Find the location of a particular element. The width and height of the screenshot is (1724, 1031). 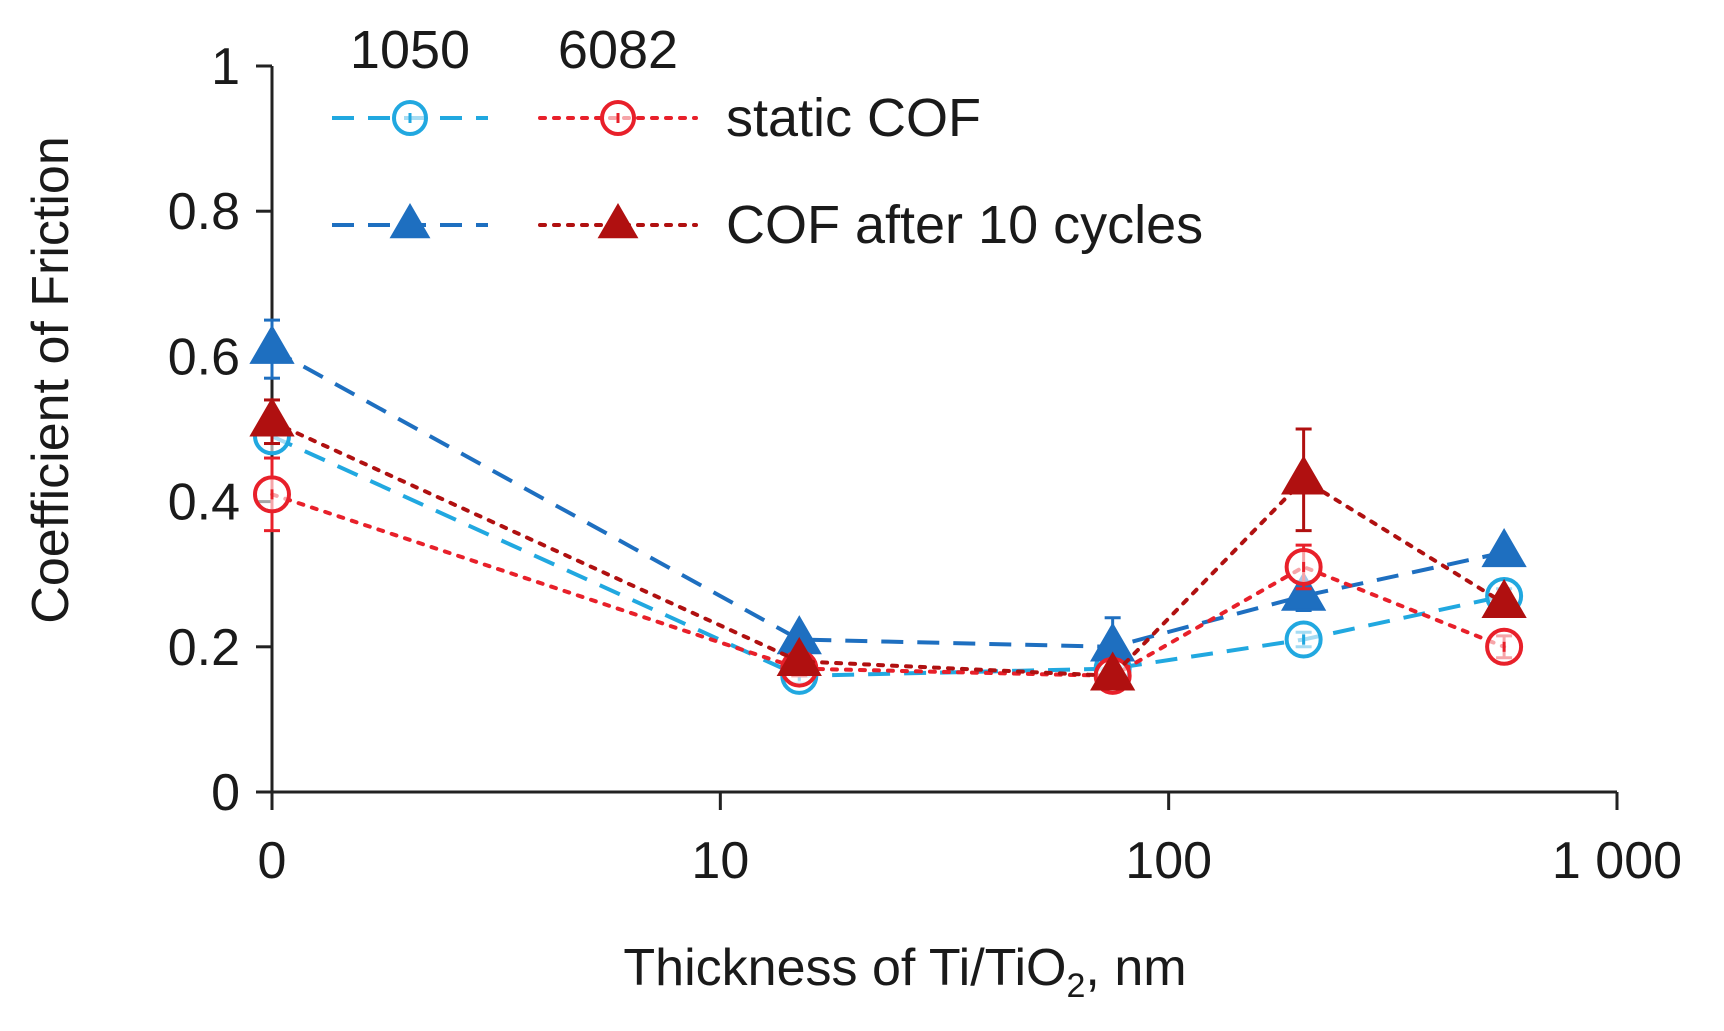

legend-row-label: COF after 10 cycles is located at coordinates (964, 225).